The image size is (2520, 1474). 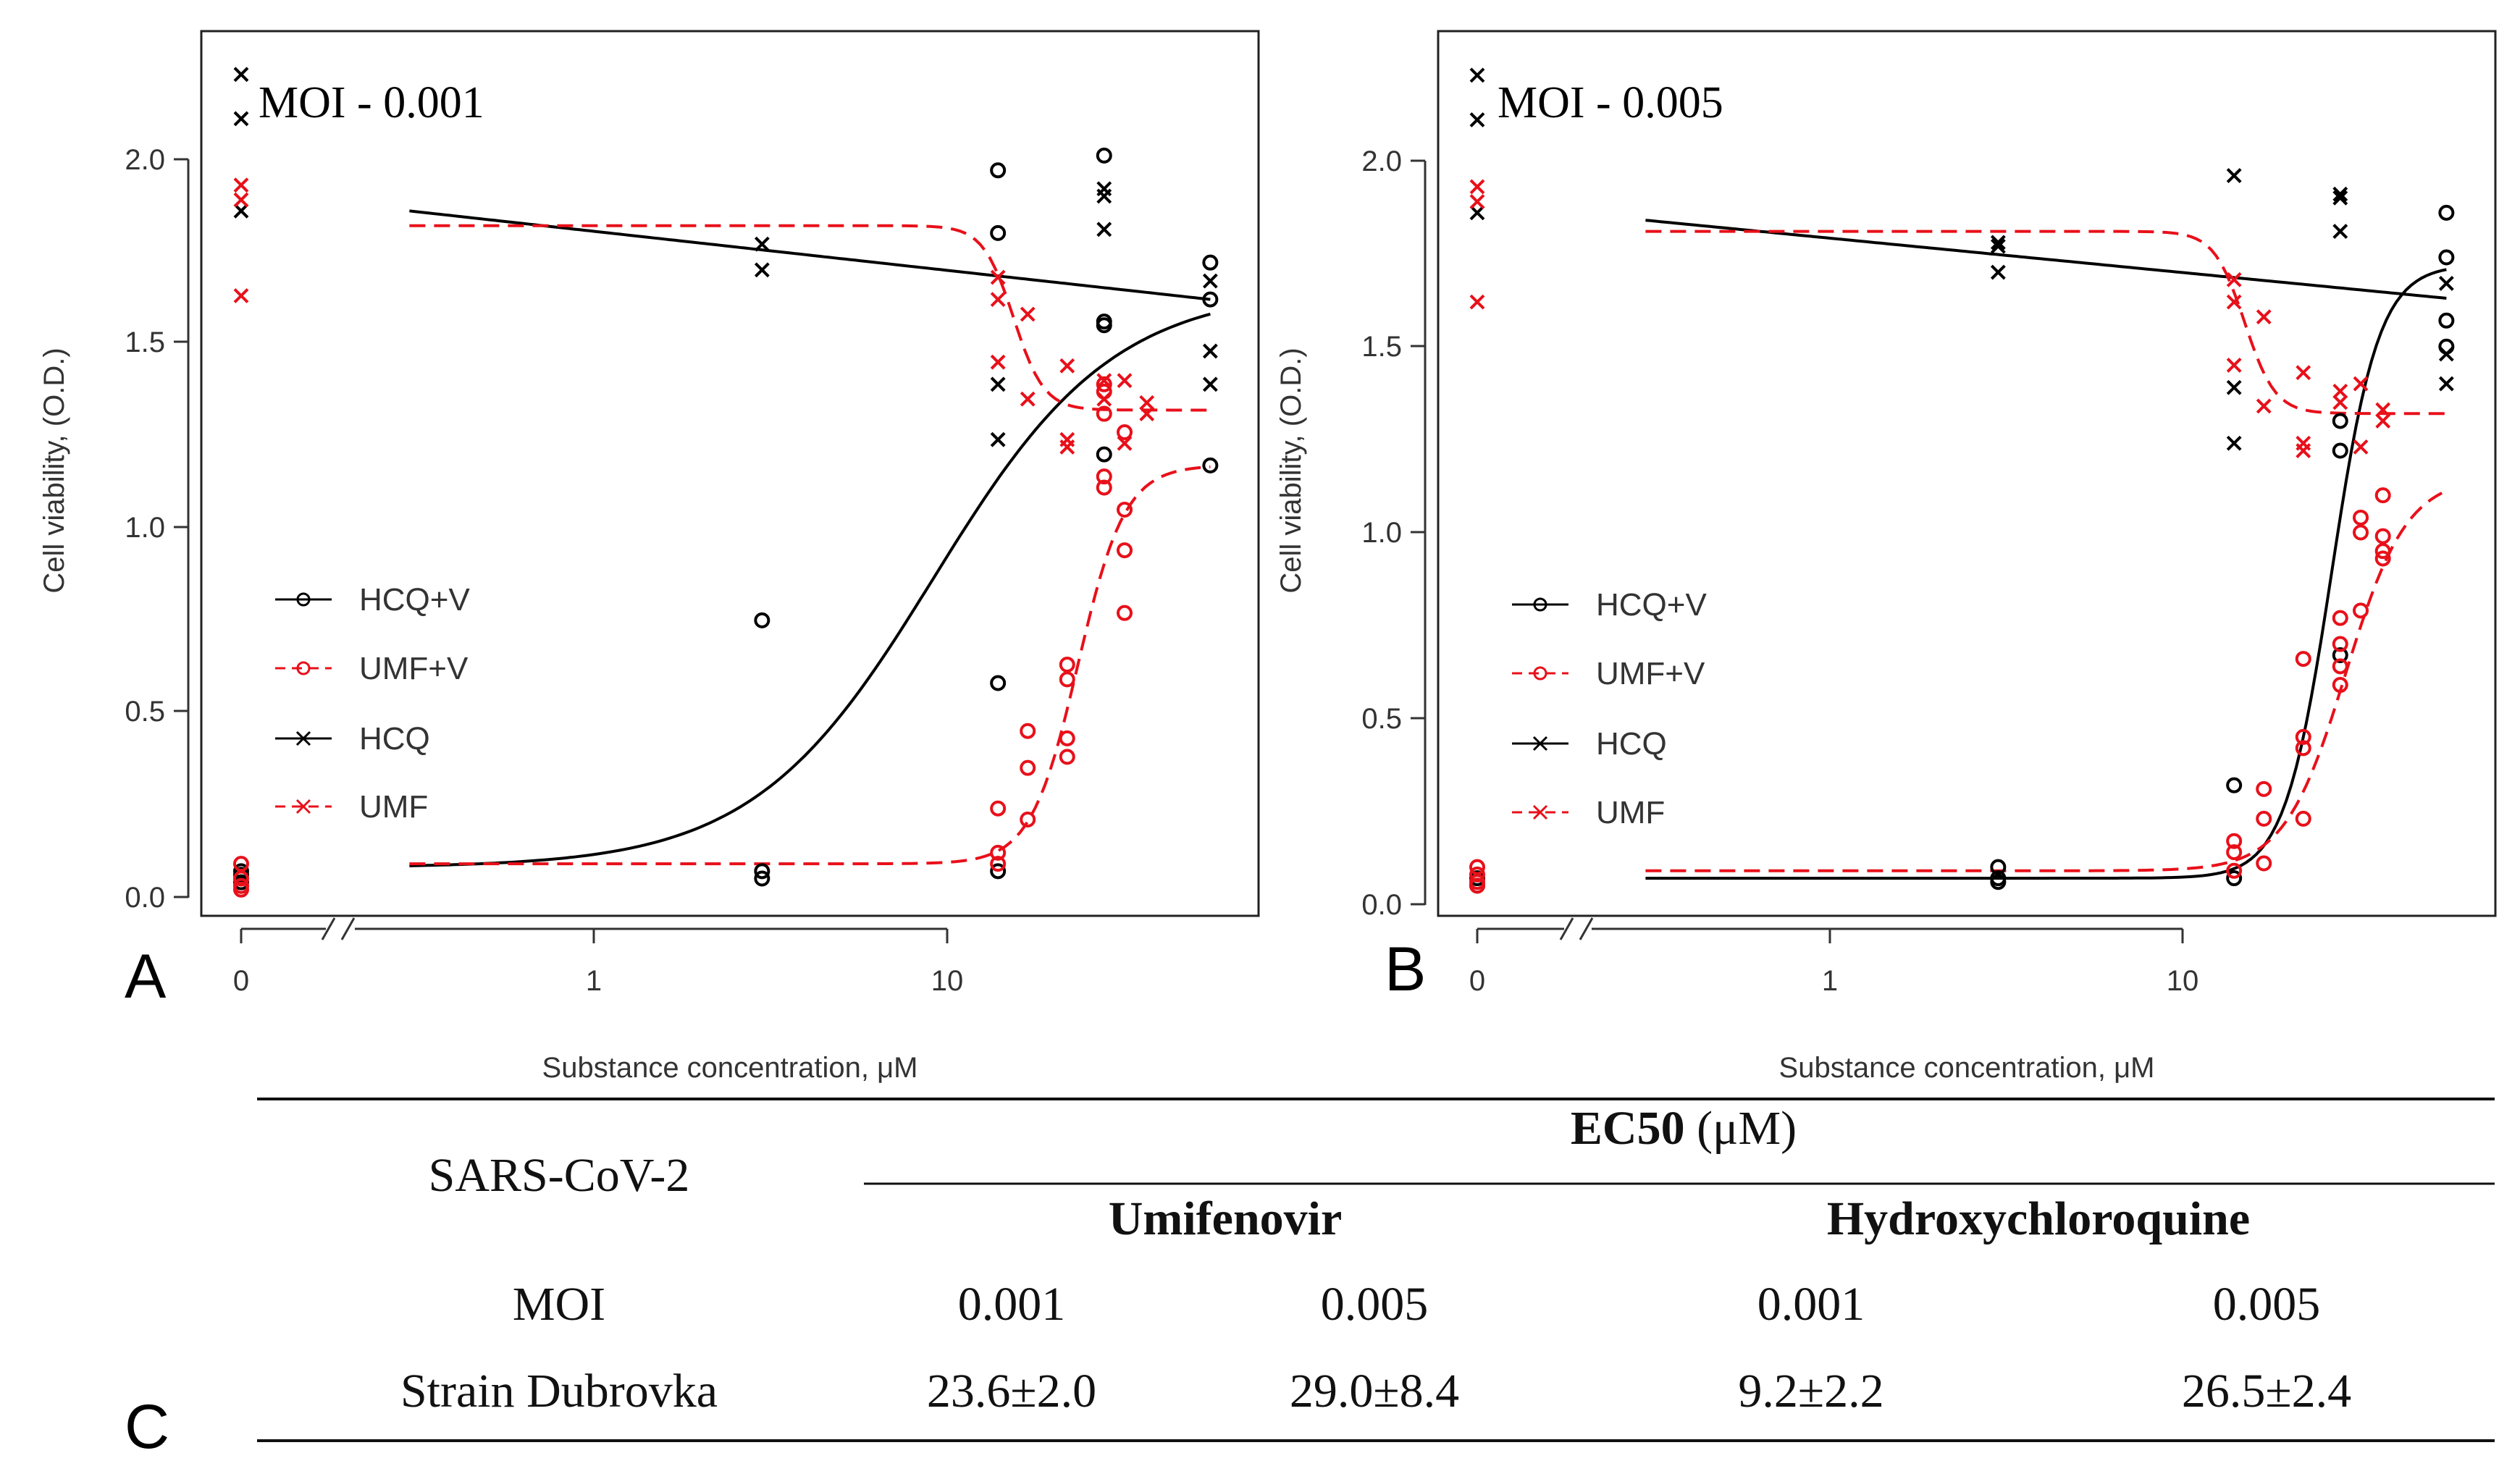 What do you see at coordinates (146, 977) in the screenshot?
I see `panel-letter-a: A` at bounding box center [146, 977].